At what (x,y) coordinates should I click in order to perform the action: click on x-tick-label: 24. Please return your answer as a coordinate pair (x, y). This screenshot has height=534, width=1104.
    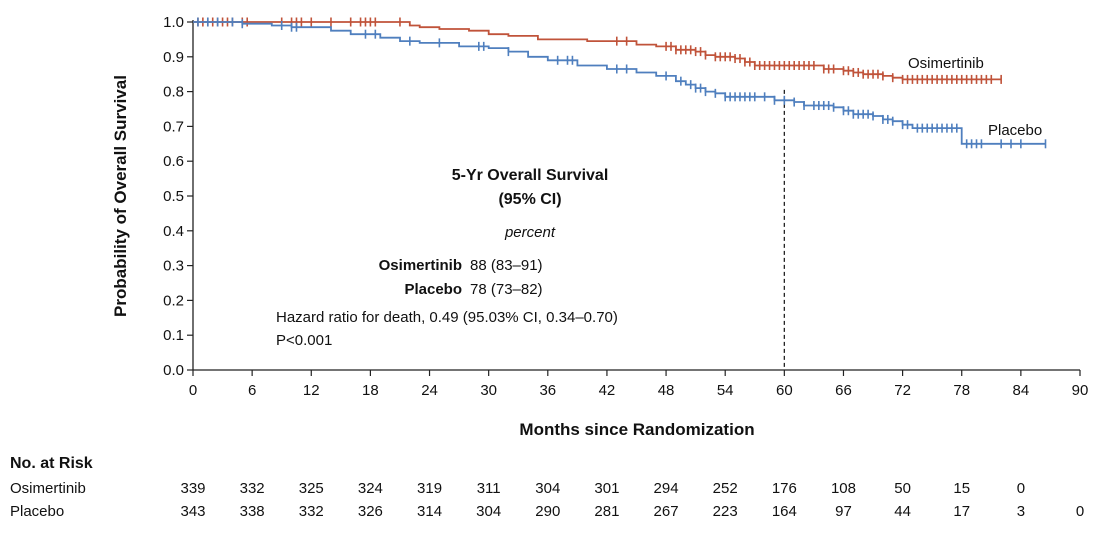
    Looking at the image, I should click on (429, 390).